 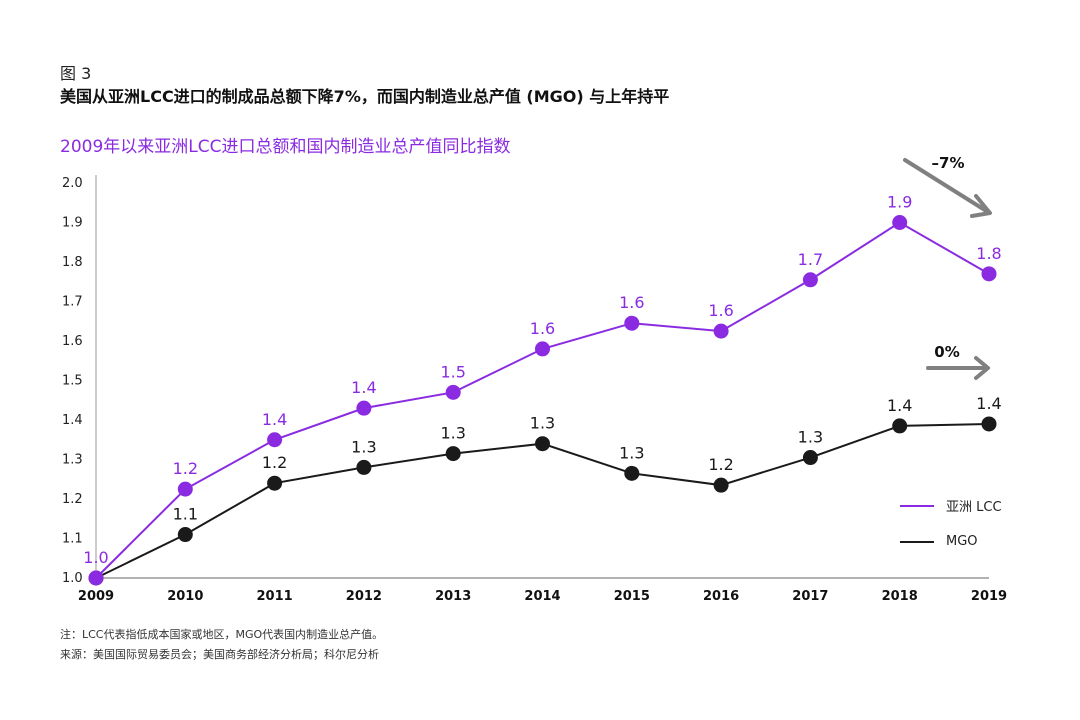 I want to click on legend-label-mgo: MGO, so click(x=962, y=541).